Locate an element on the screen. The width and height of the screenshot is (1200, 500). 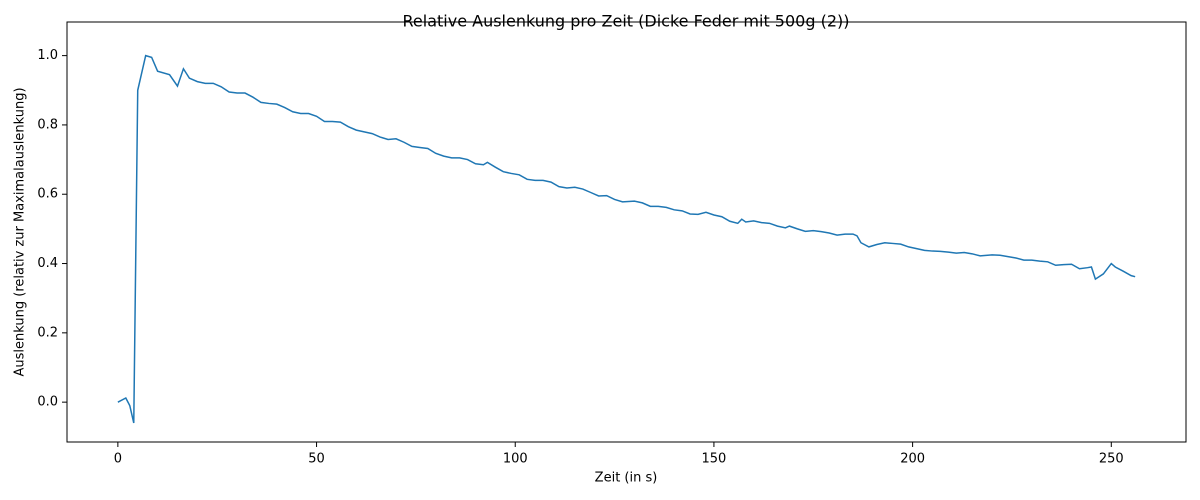
x-tick-label: 100 is located at coordinates (515, 459).